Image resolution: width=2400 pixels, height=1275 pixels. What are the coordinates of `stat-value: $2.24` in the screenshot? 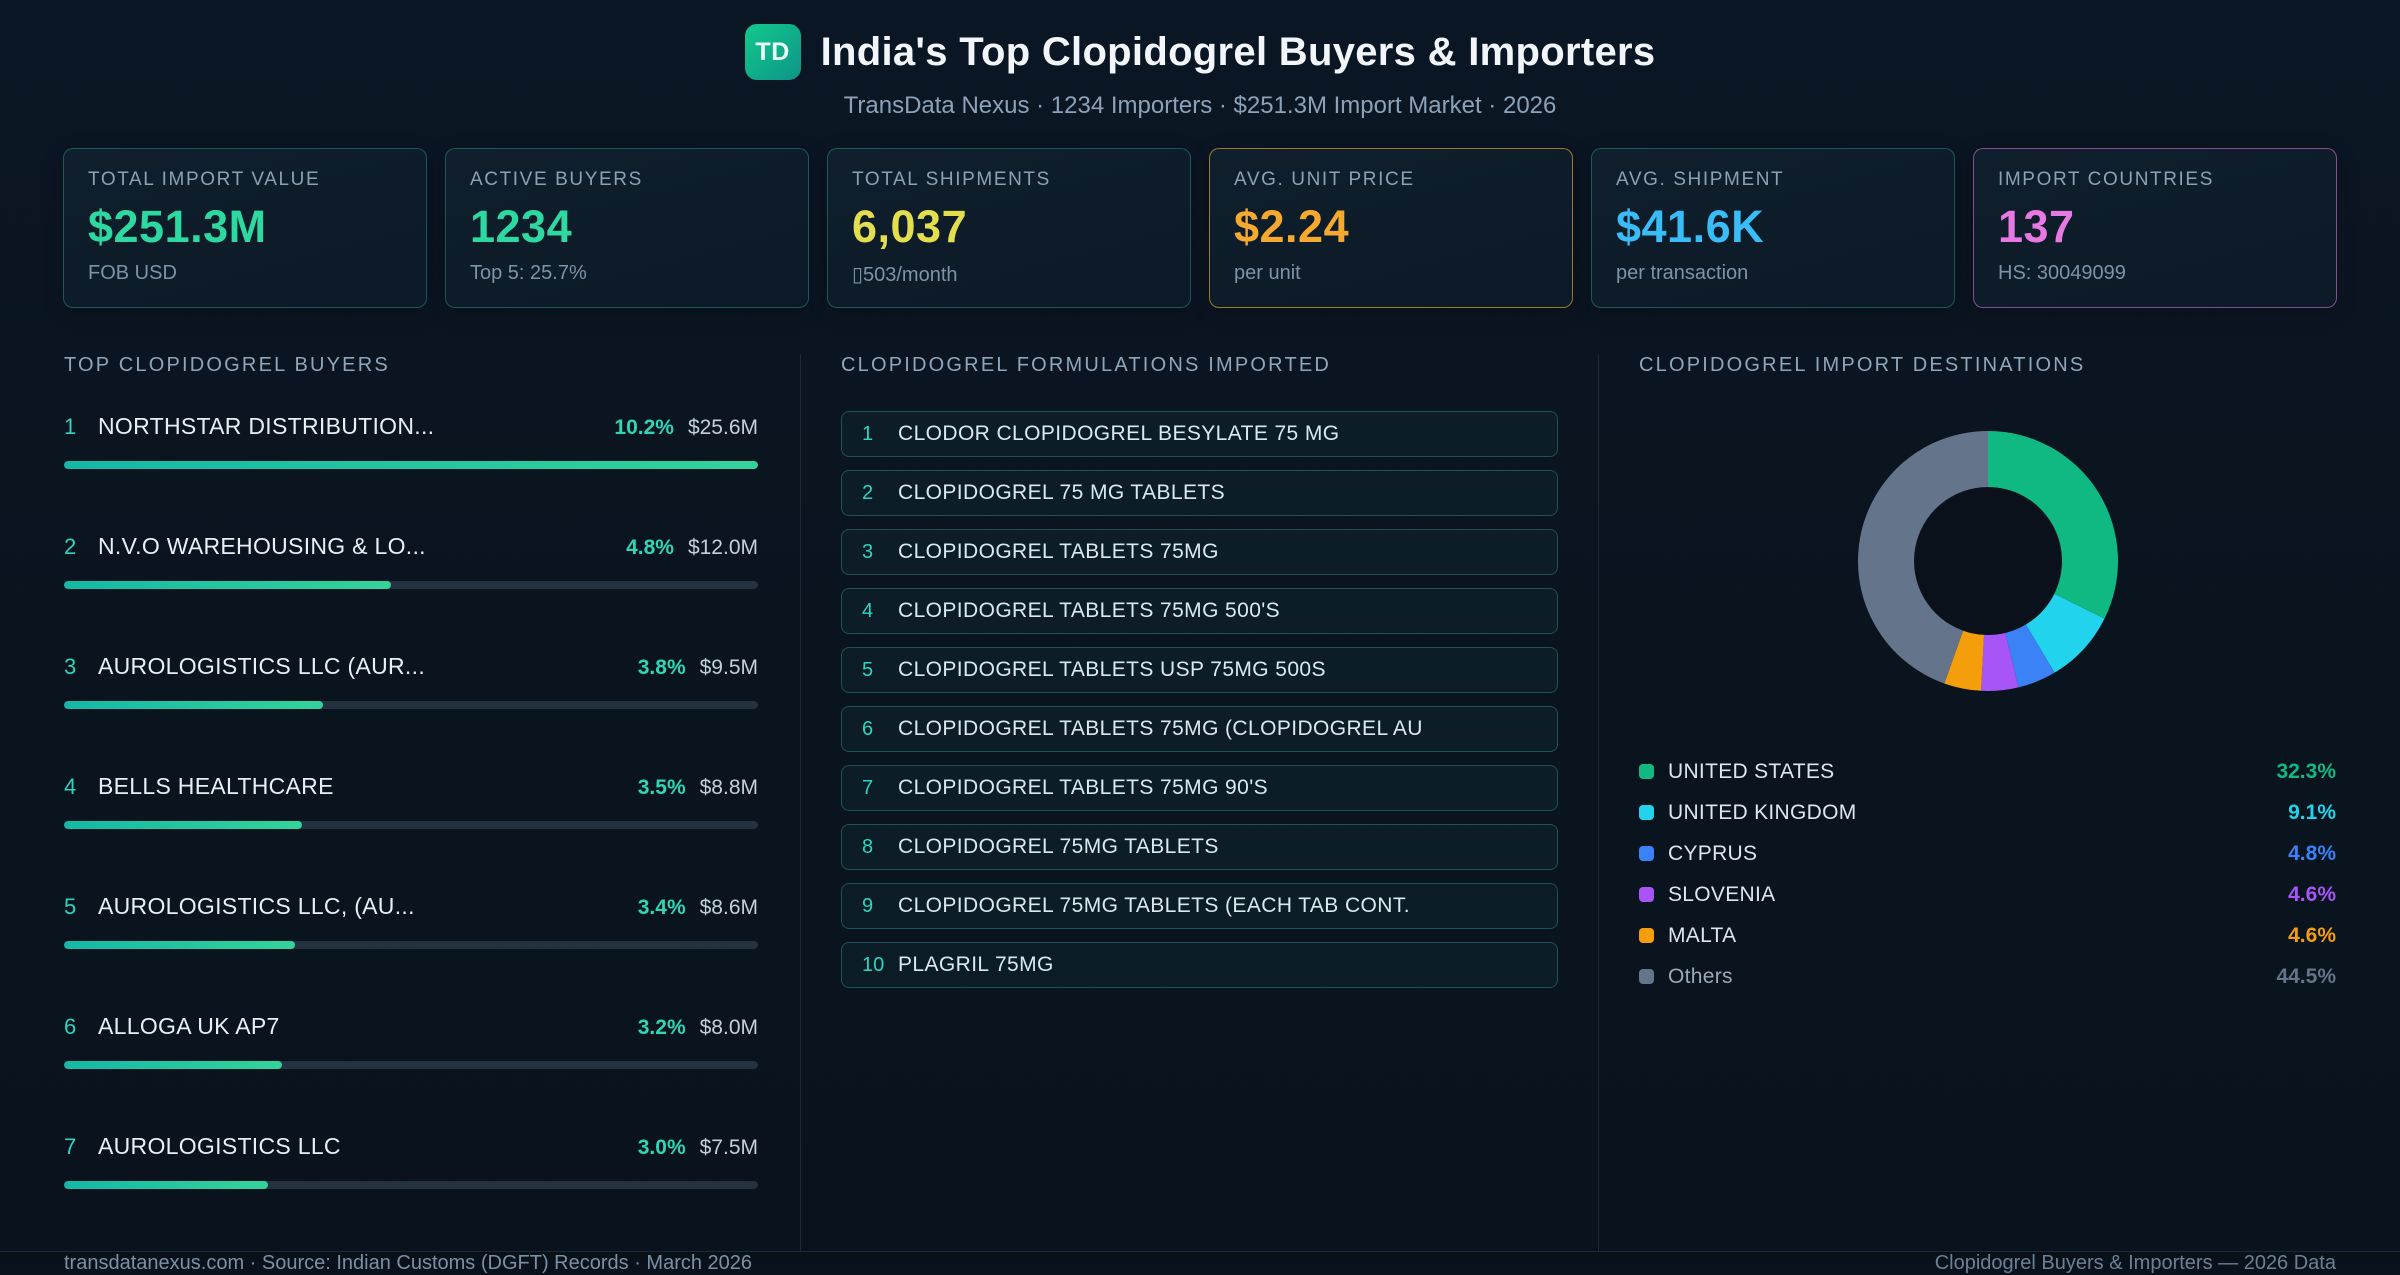 It's located at (1292, 226).